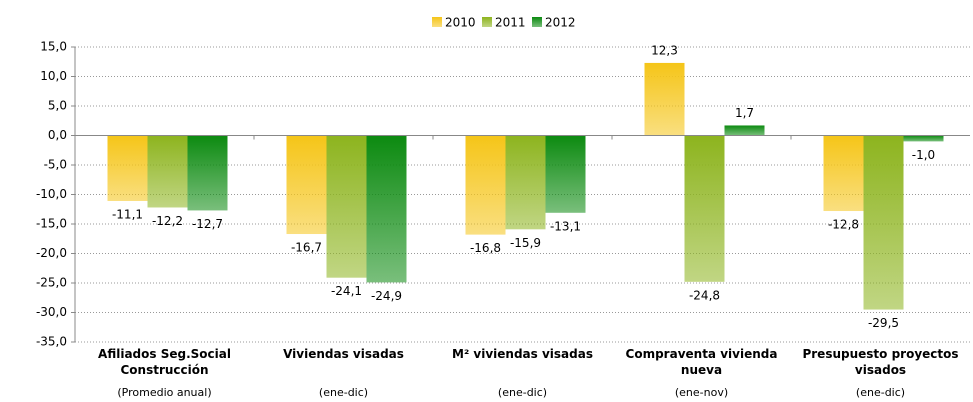 This screenshot has width=973, height=402. What do you see at coordinates (57, 106) in the screenshot?
I see `y-tick-label: 5,0` at bounding box center [57, 106].